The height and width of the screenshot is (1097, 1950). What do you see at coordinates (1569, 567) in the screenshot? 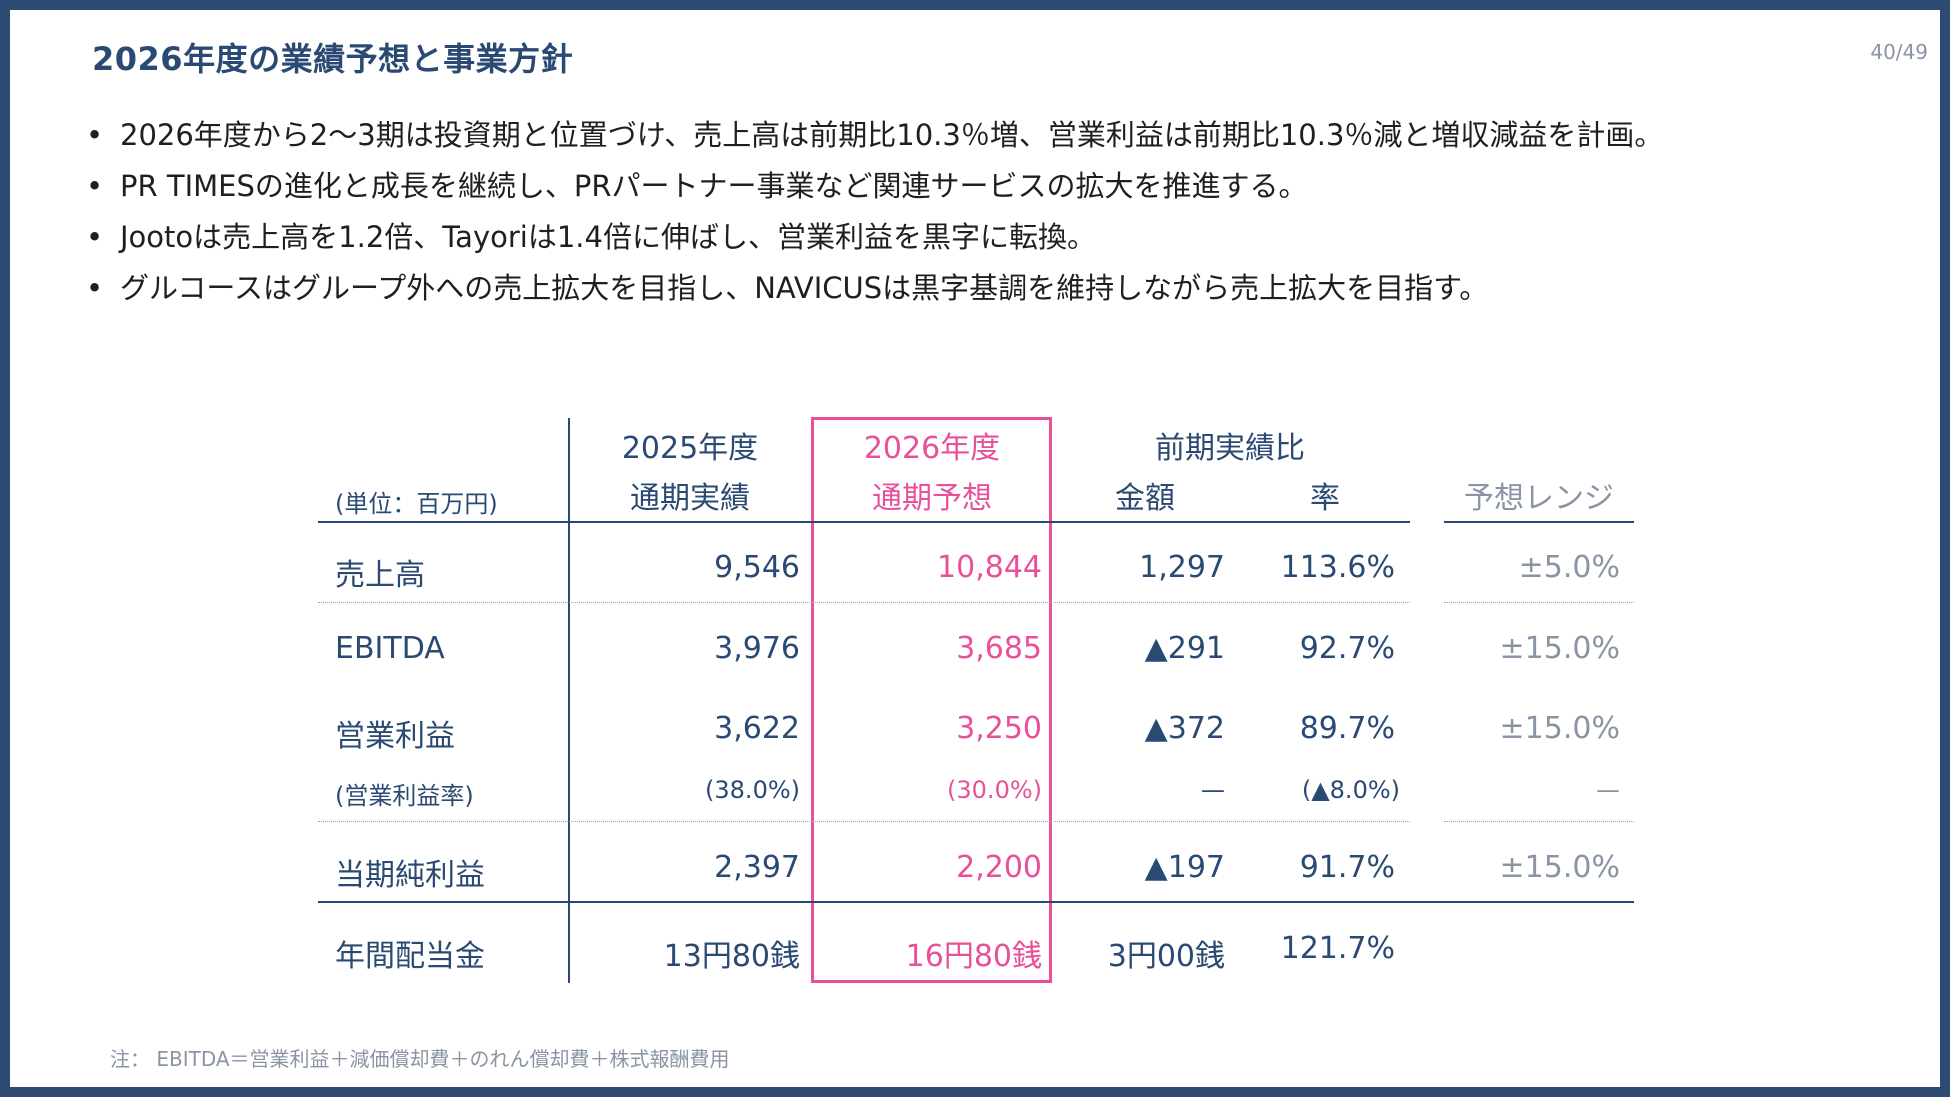
I see `cell-range: ±5.0%` at bounding box center [1569, 567].